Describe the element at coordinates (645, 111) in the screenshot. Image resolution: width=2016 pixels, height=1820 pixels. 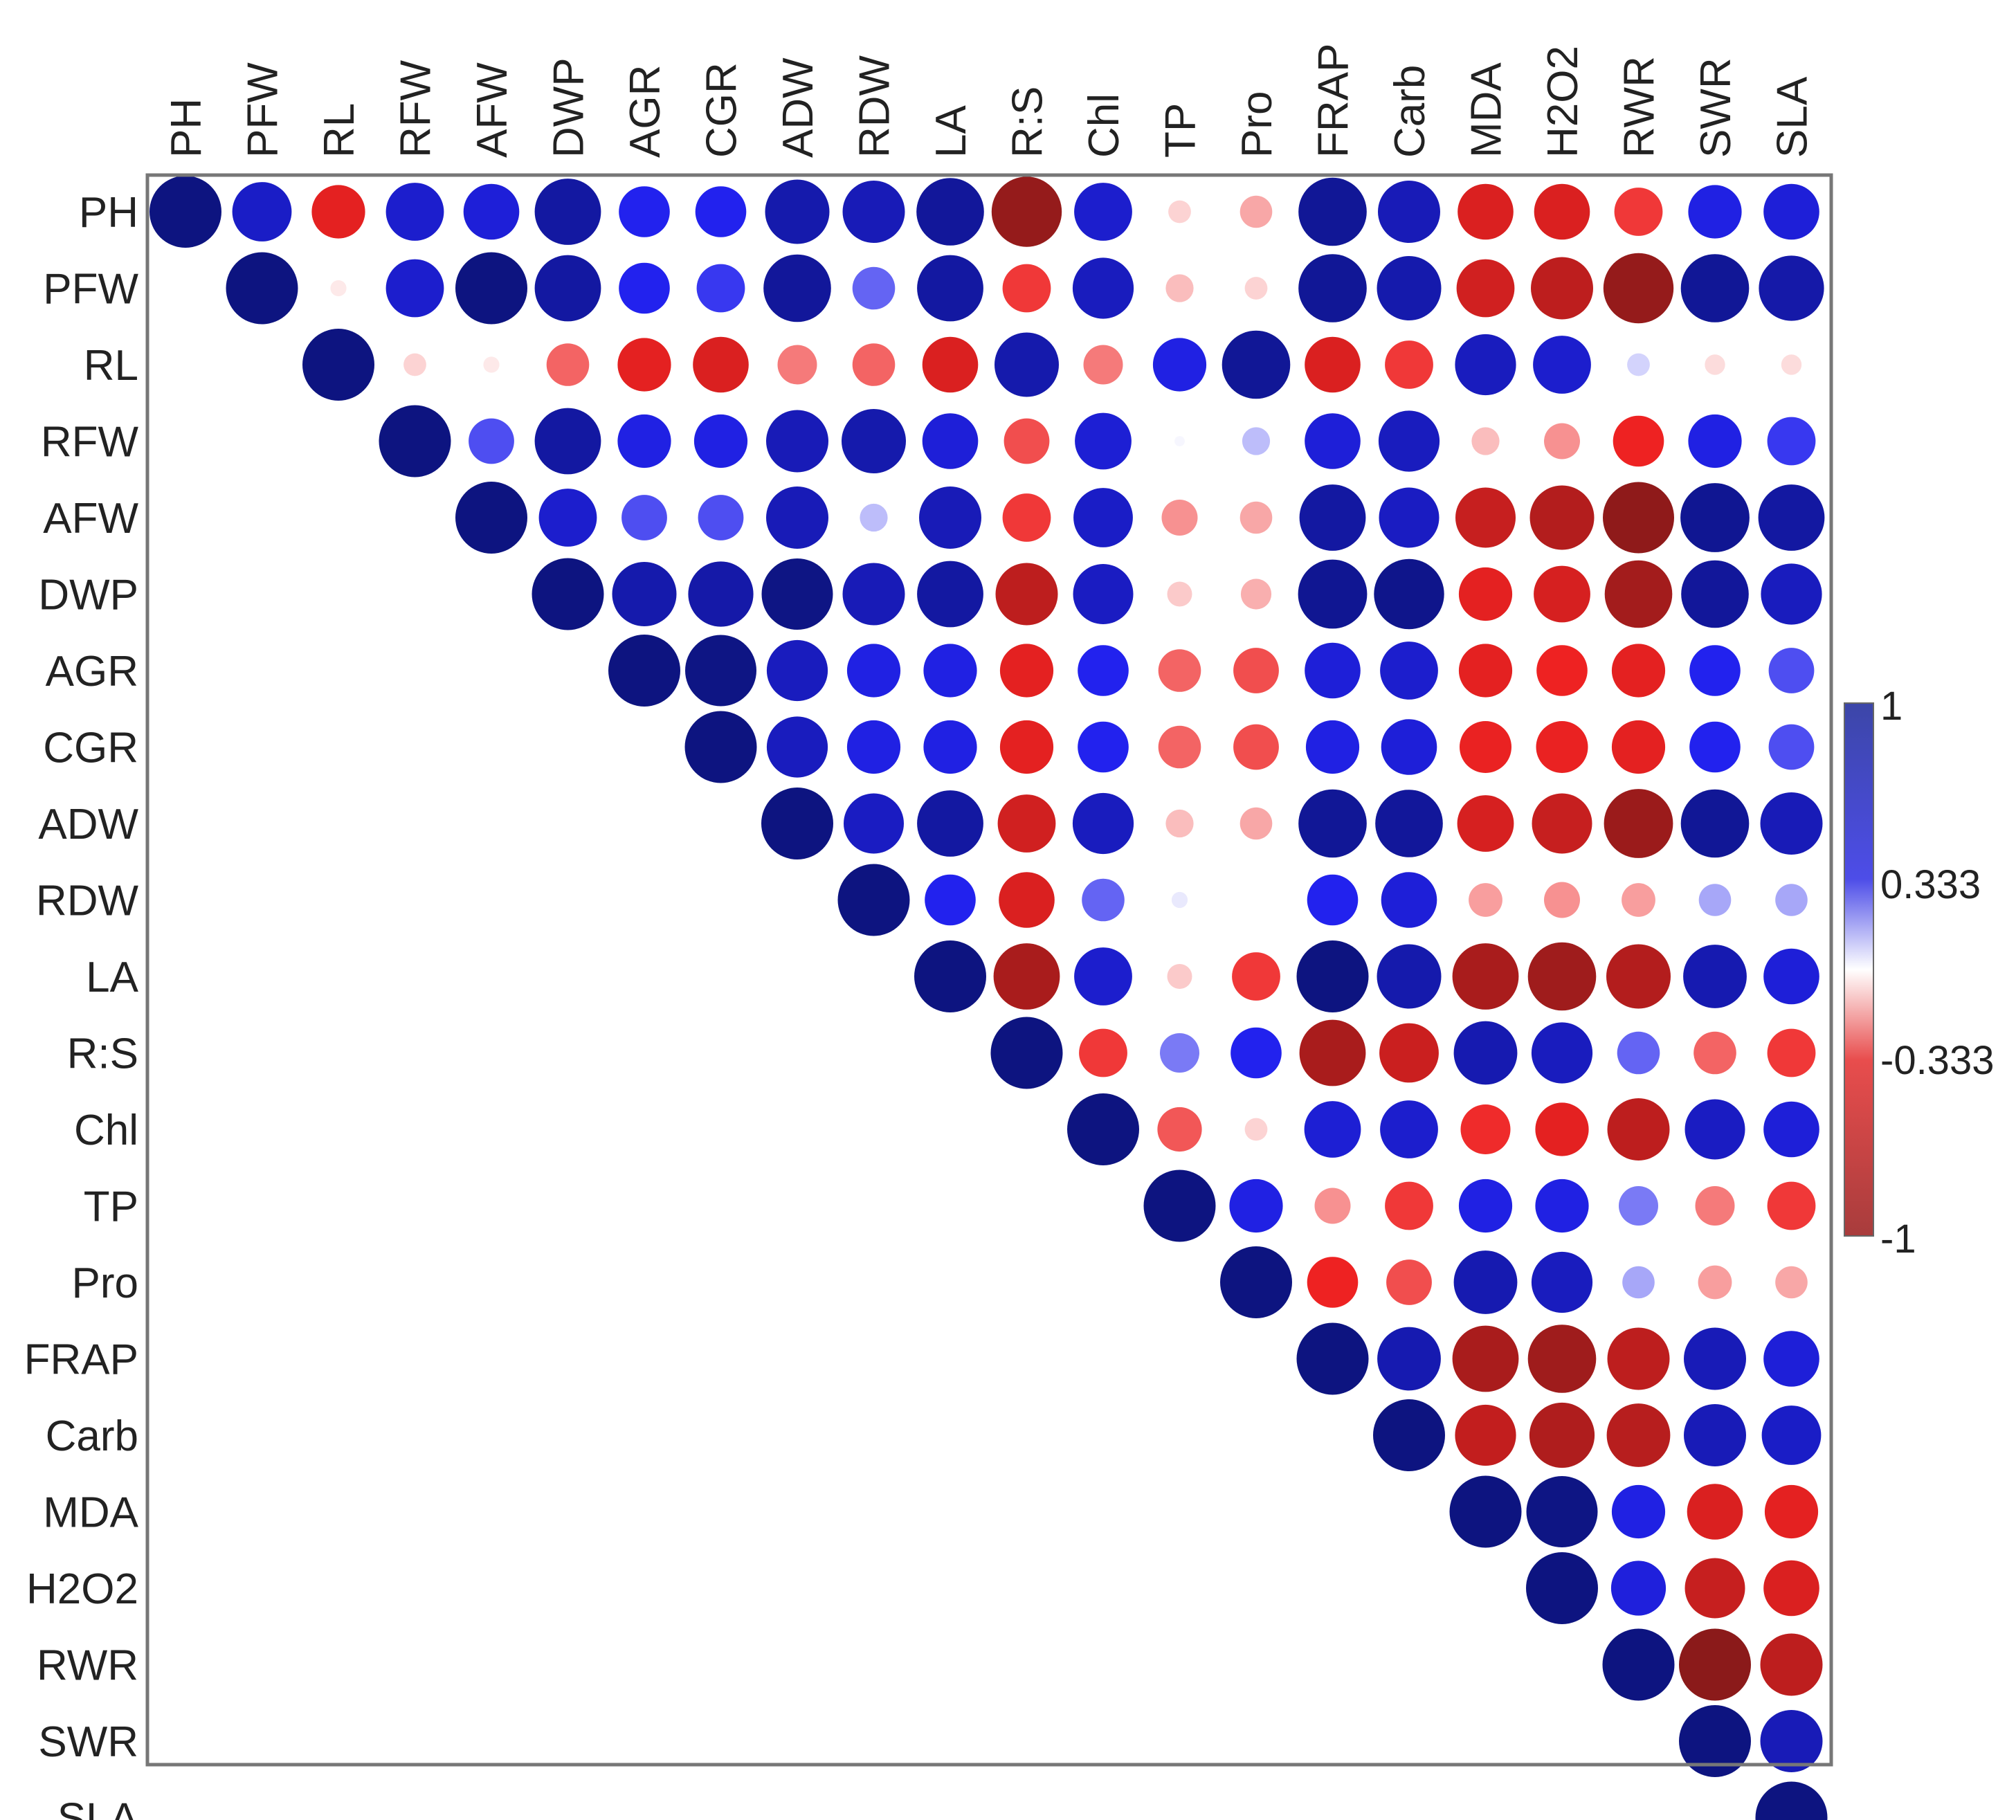
I see `column-label: AGR` at that location.